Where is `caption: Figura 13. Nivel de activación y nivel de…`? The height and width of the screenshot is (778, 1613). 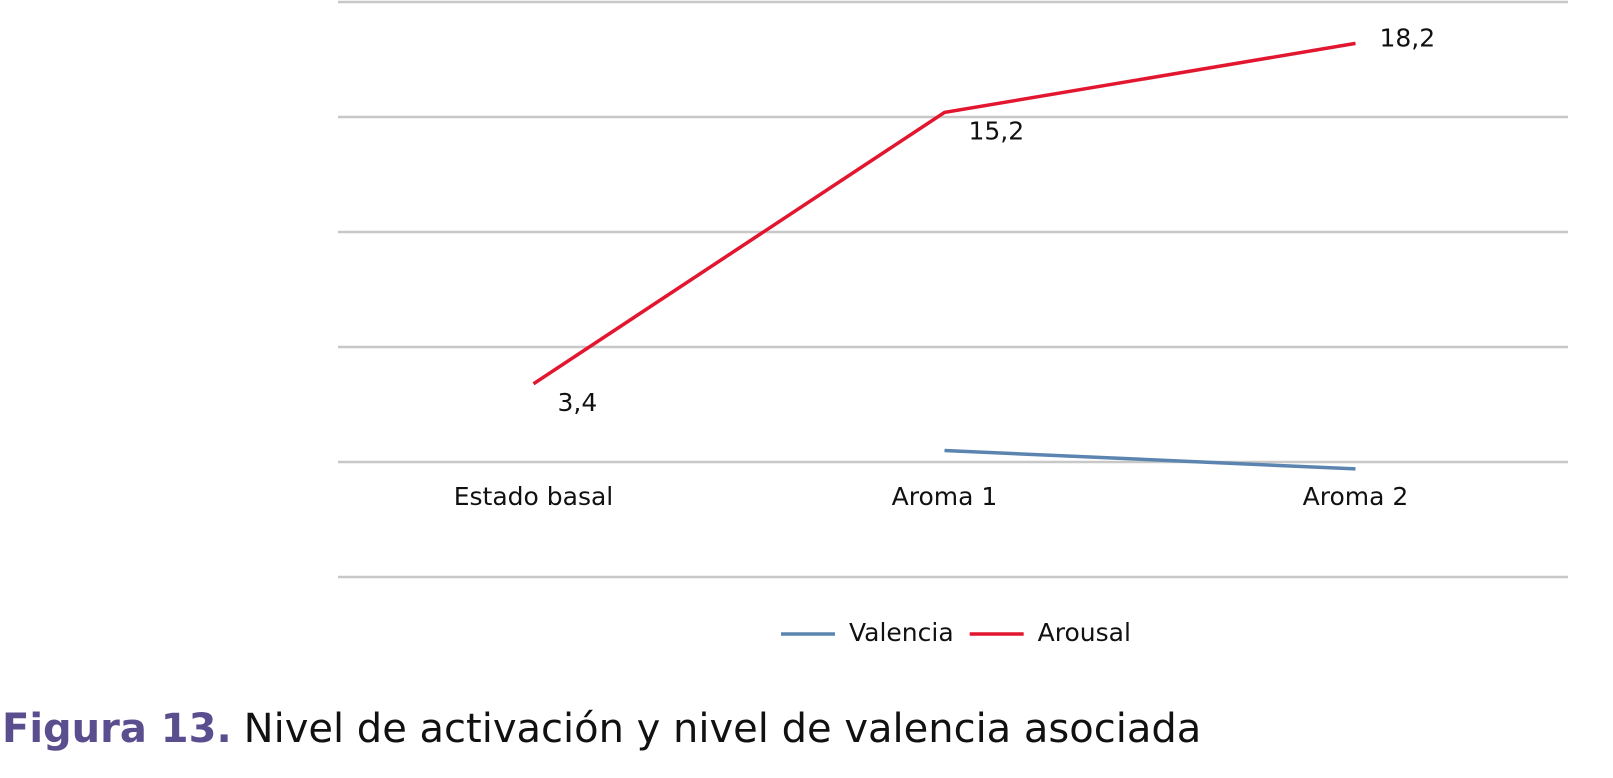 caption: Figura 13. Nivel de activación y nivel de… is located at coordinates (601, 729).